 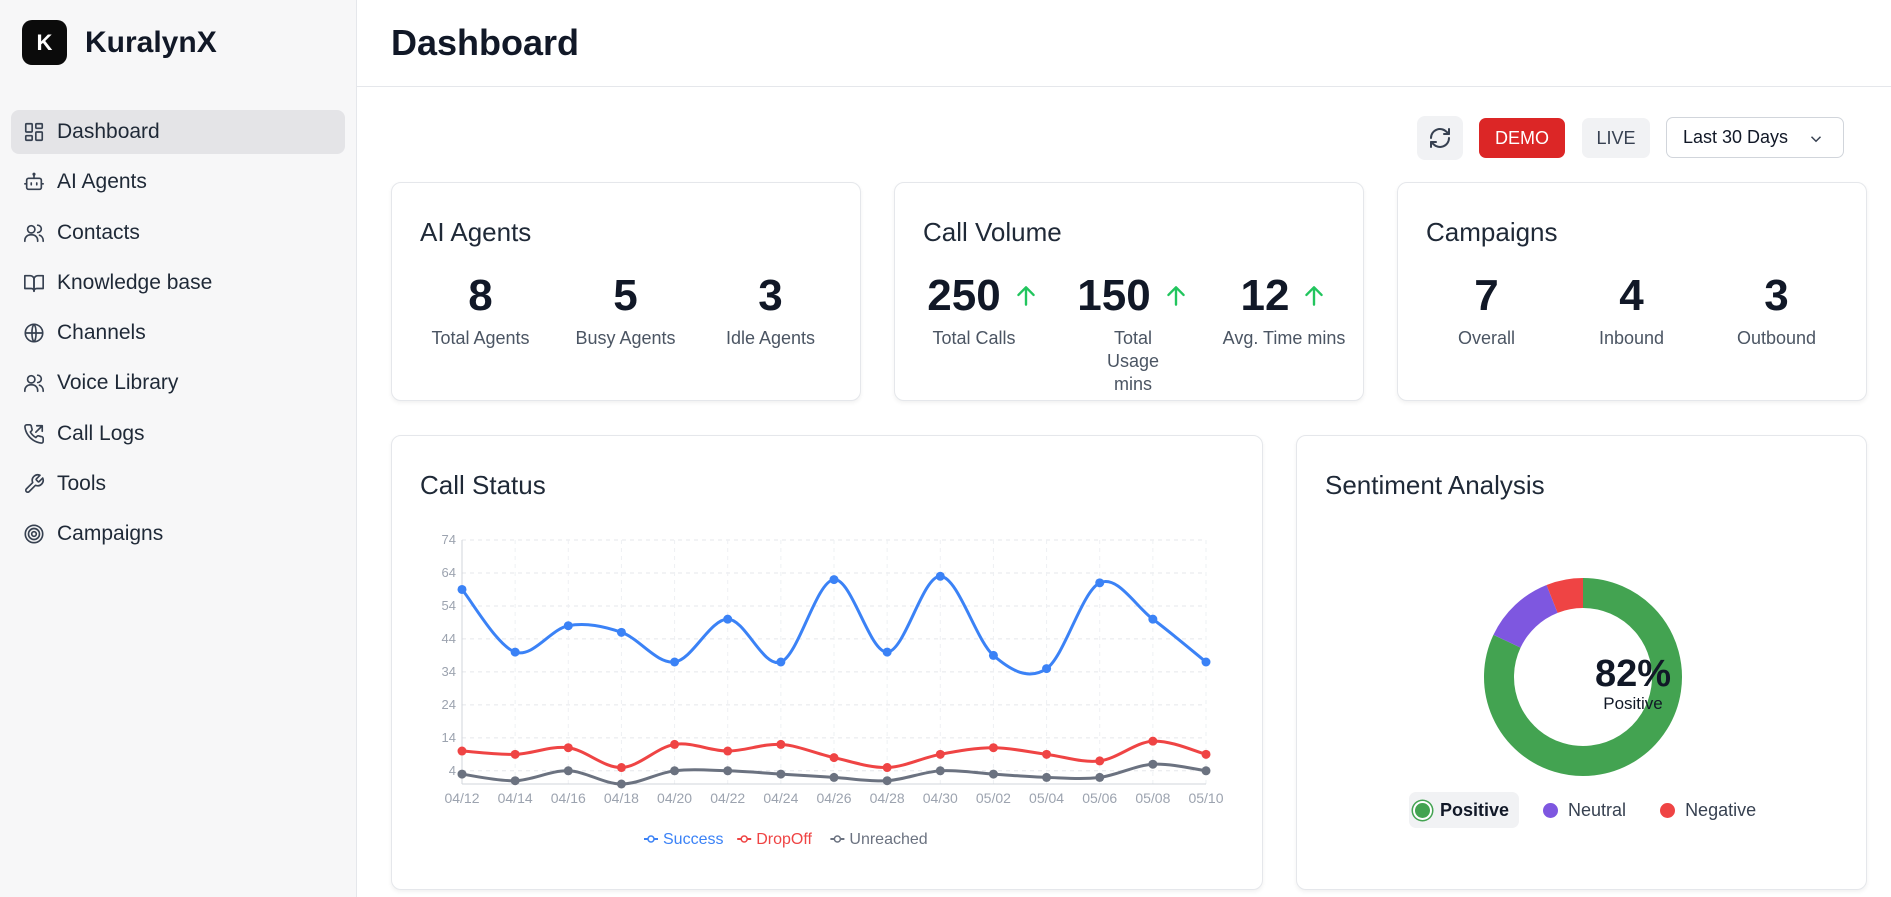 I want to click on legend-label: Positive, so click(x=1475, y=809).